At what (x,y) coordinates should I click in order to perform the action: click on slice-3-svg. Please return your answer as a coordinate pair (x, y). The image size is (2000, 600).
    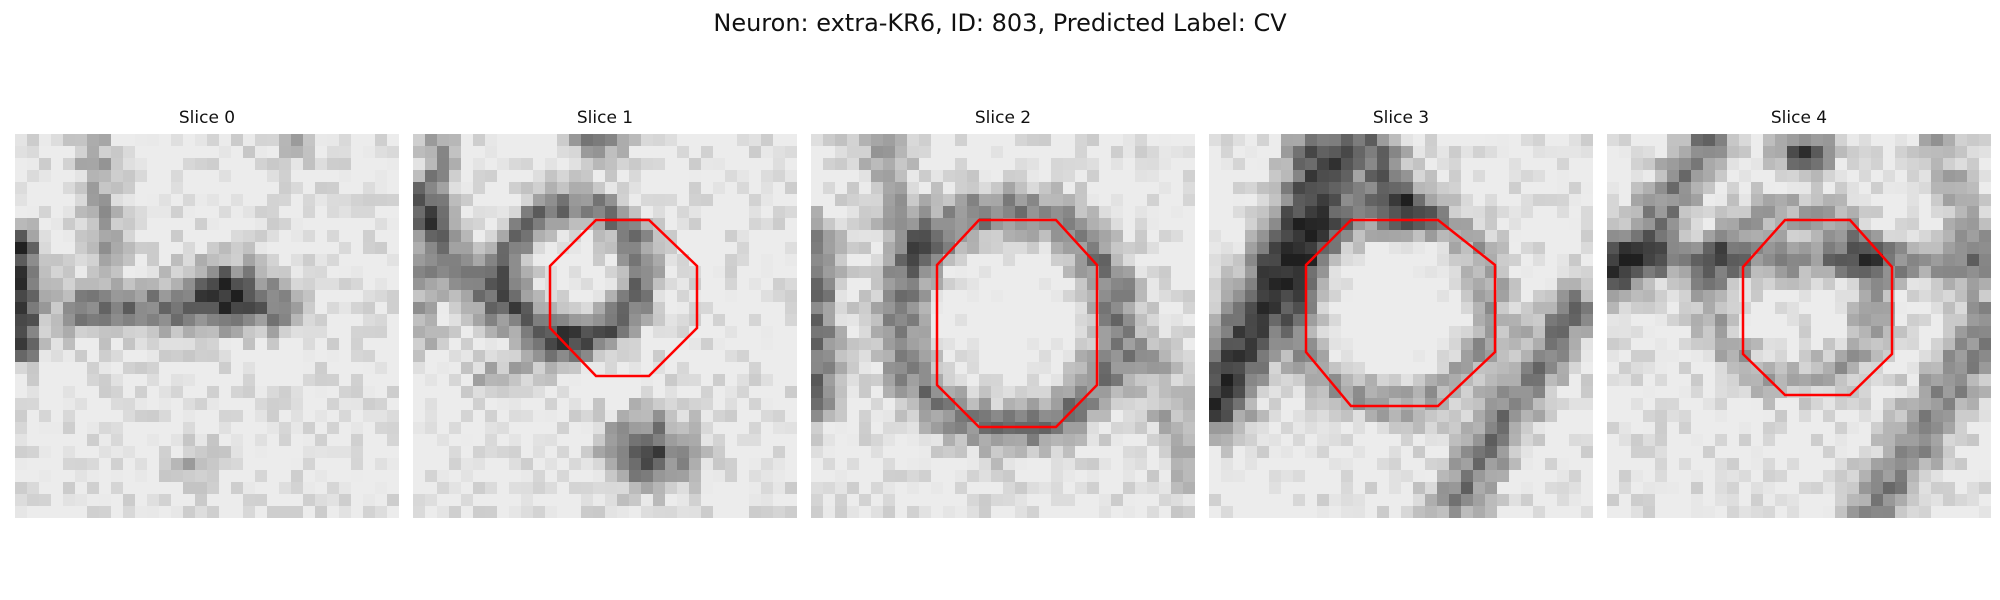
    Looking at the image, I should click on (1401, 326).